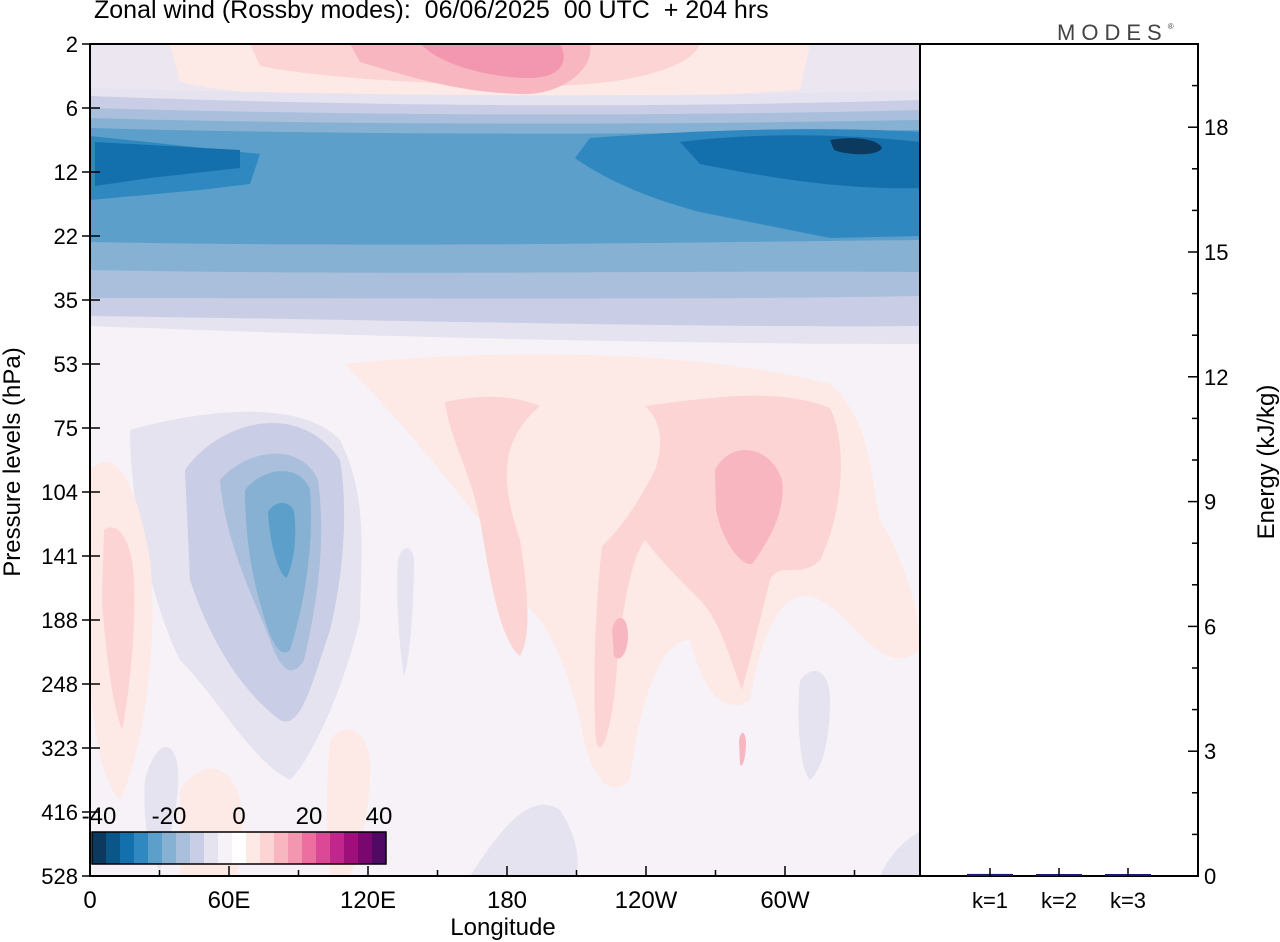 The height and width of the screenshot is (942, 1280). What do you see at coordinates (59, 684) in the screenshot?
I see `y-tick-label-10: 248` at bounding box center [59, 684].